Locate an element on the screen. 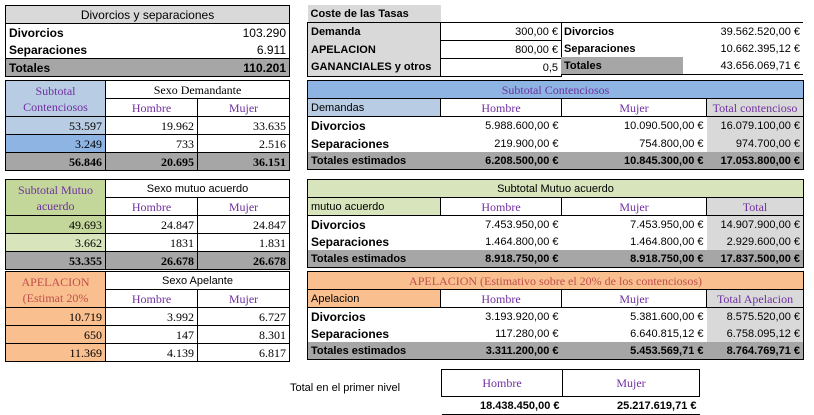 The height and width of the screenshot is (415, 814). contenciosos-cost-hombre-header: Hombre is located at coordinates (501, 107).